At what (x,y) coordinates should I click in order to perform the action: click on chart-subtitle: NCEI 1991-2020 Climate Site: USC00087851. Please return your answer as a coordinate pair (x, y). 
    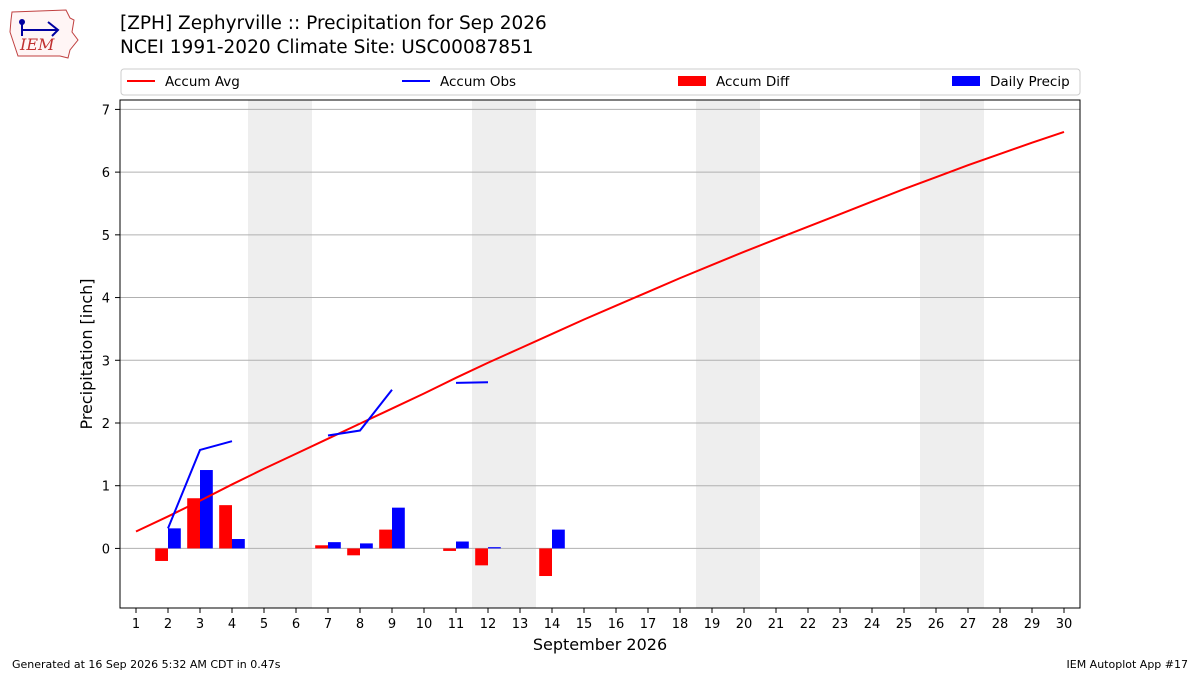
    Looking at the image, I should click on (327, 47).